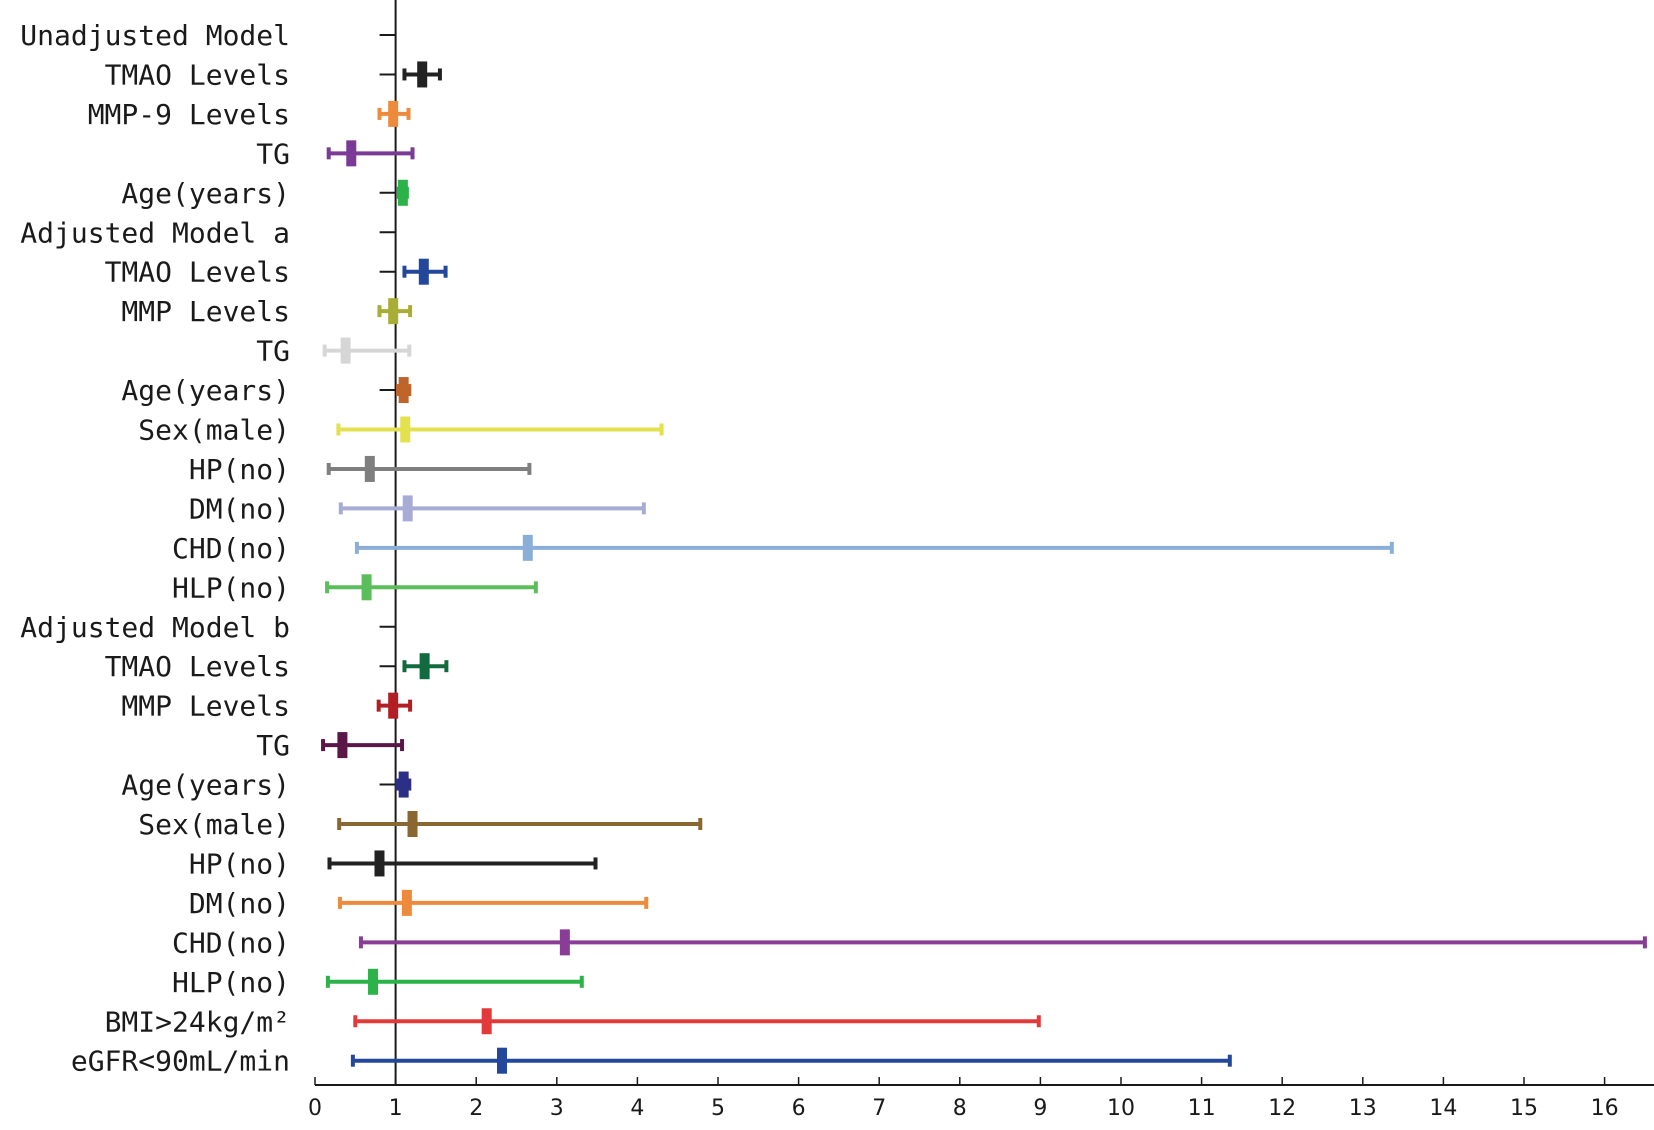  What do you see at coordinates (396, 1108) in the screenshot?
I see `x-tick-label: 1` at bounding box center [396, 1108].